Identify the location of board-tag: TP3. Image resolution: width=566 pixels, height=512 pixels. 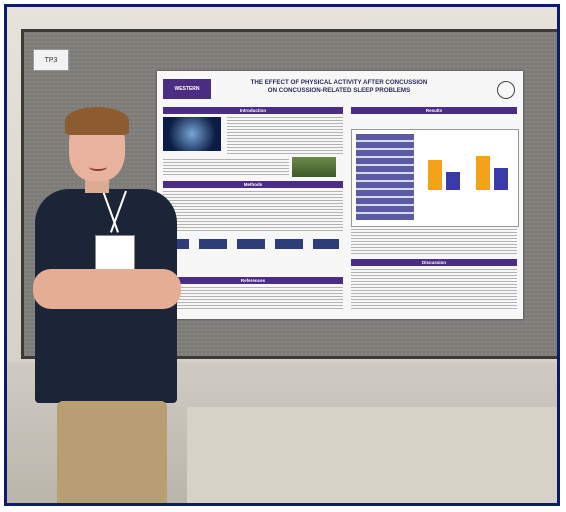
(51, 60).